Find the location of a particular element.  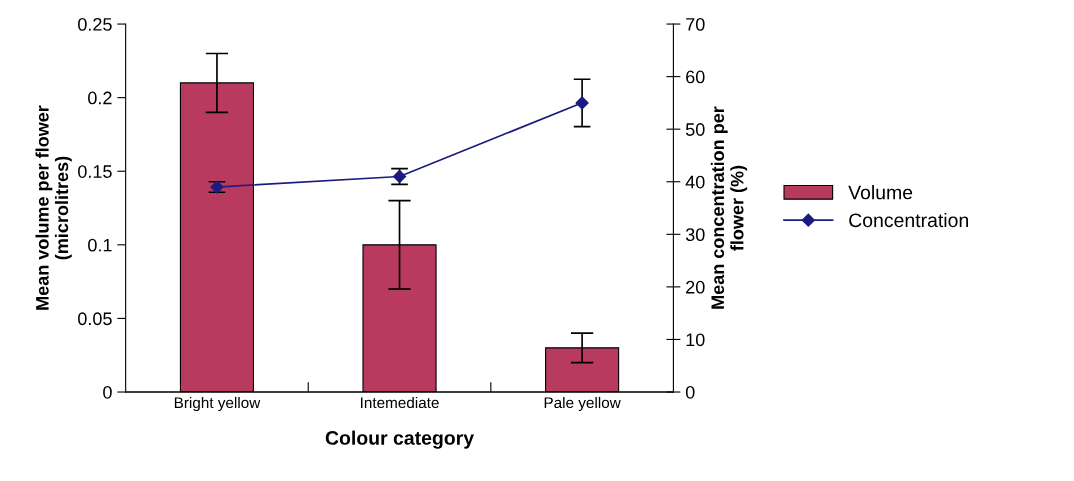

y2-tick-label: 50 is located at coordinates (695, 129).